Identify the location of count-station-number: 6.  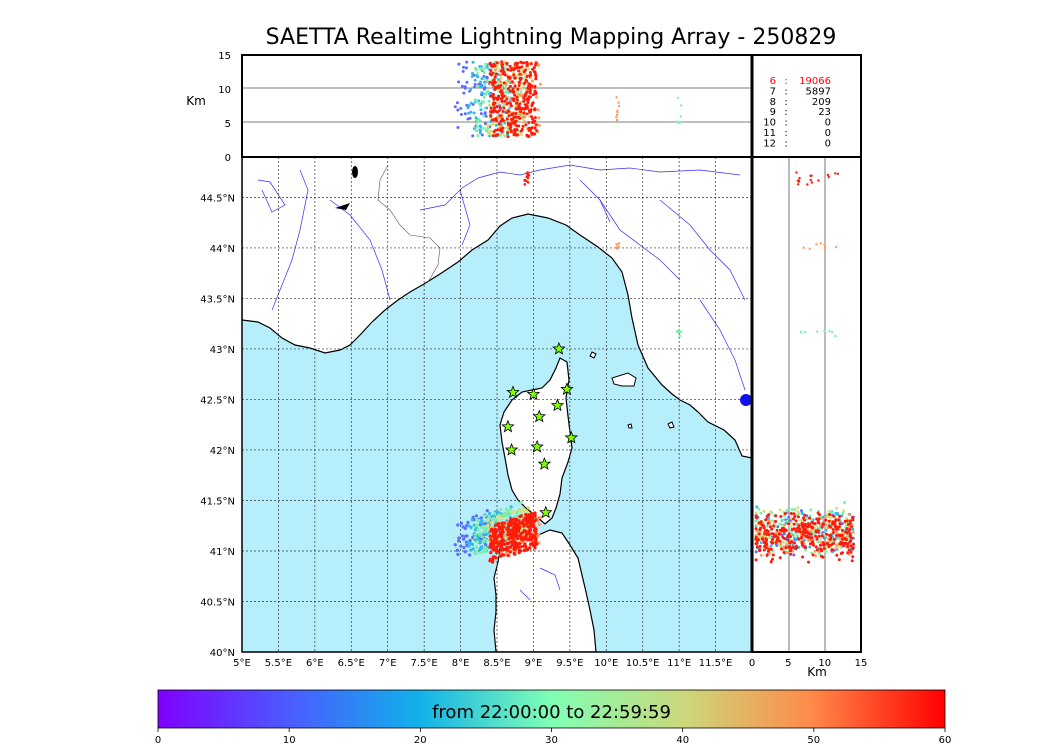
(773, 81).